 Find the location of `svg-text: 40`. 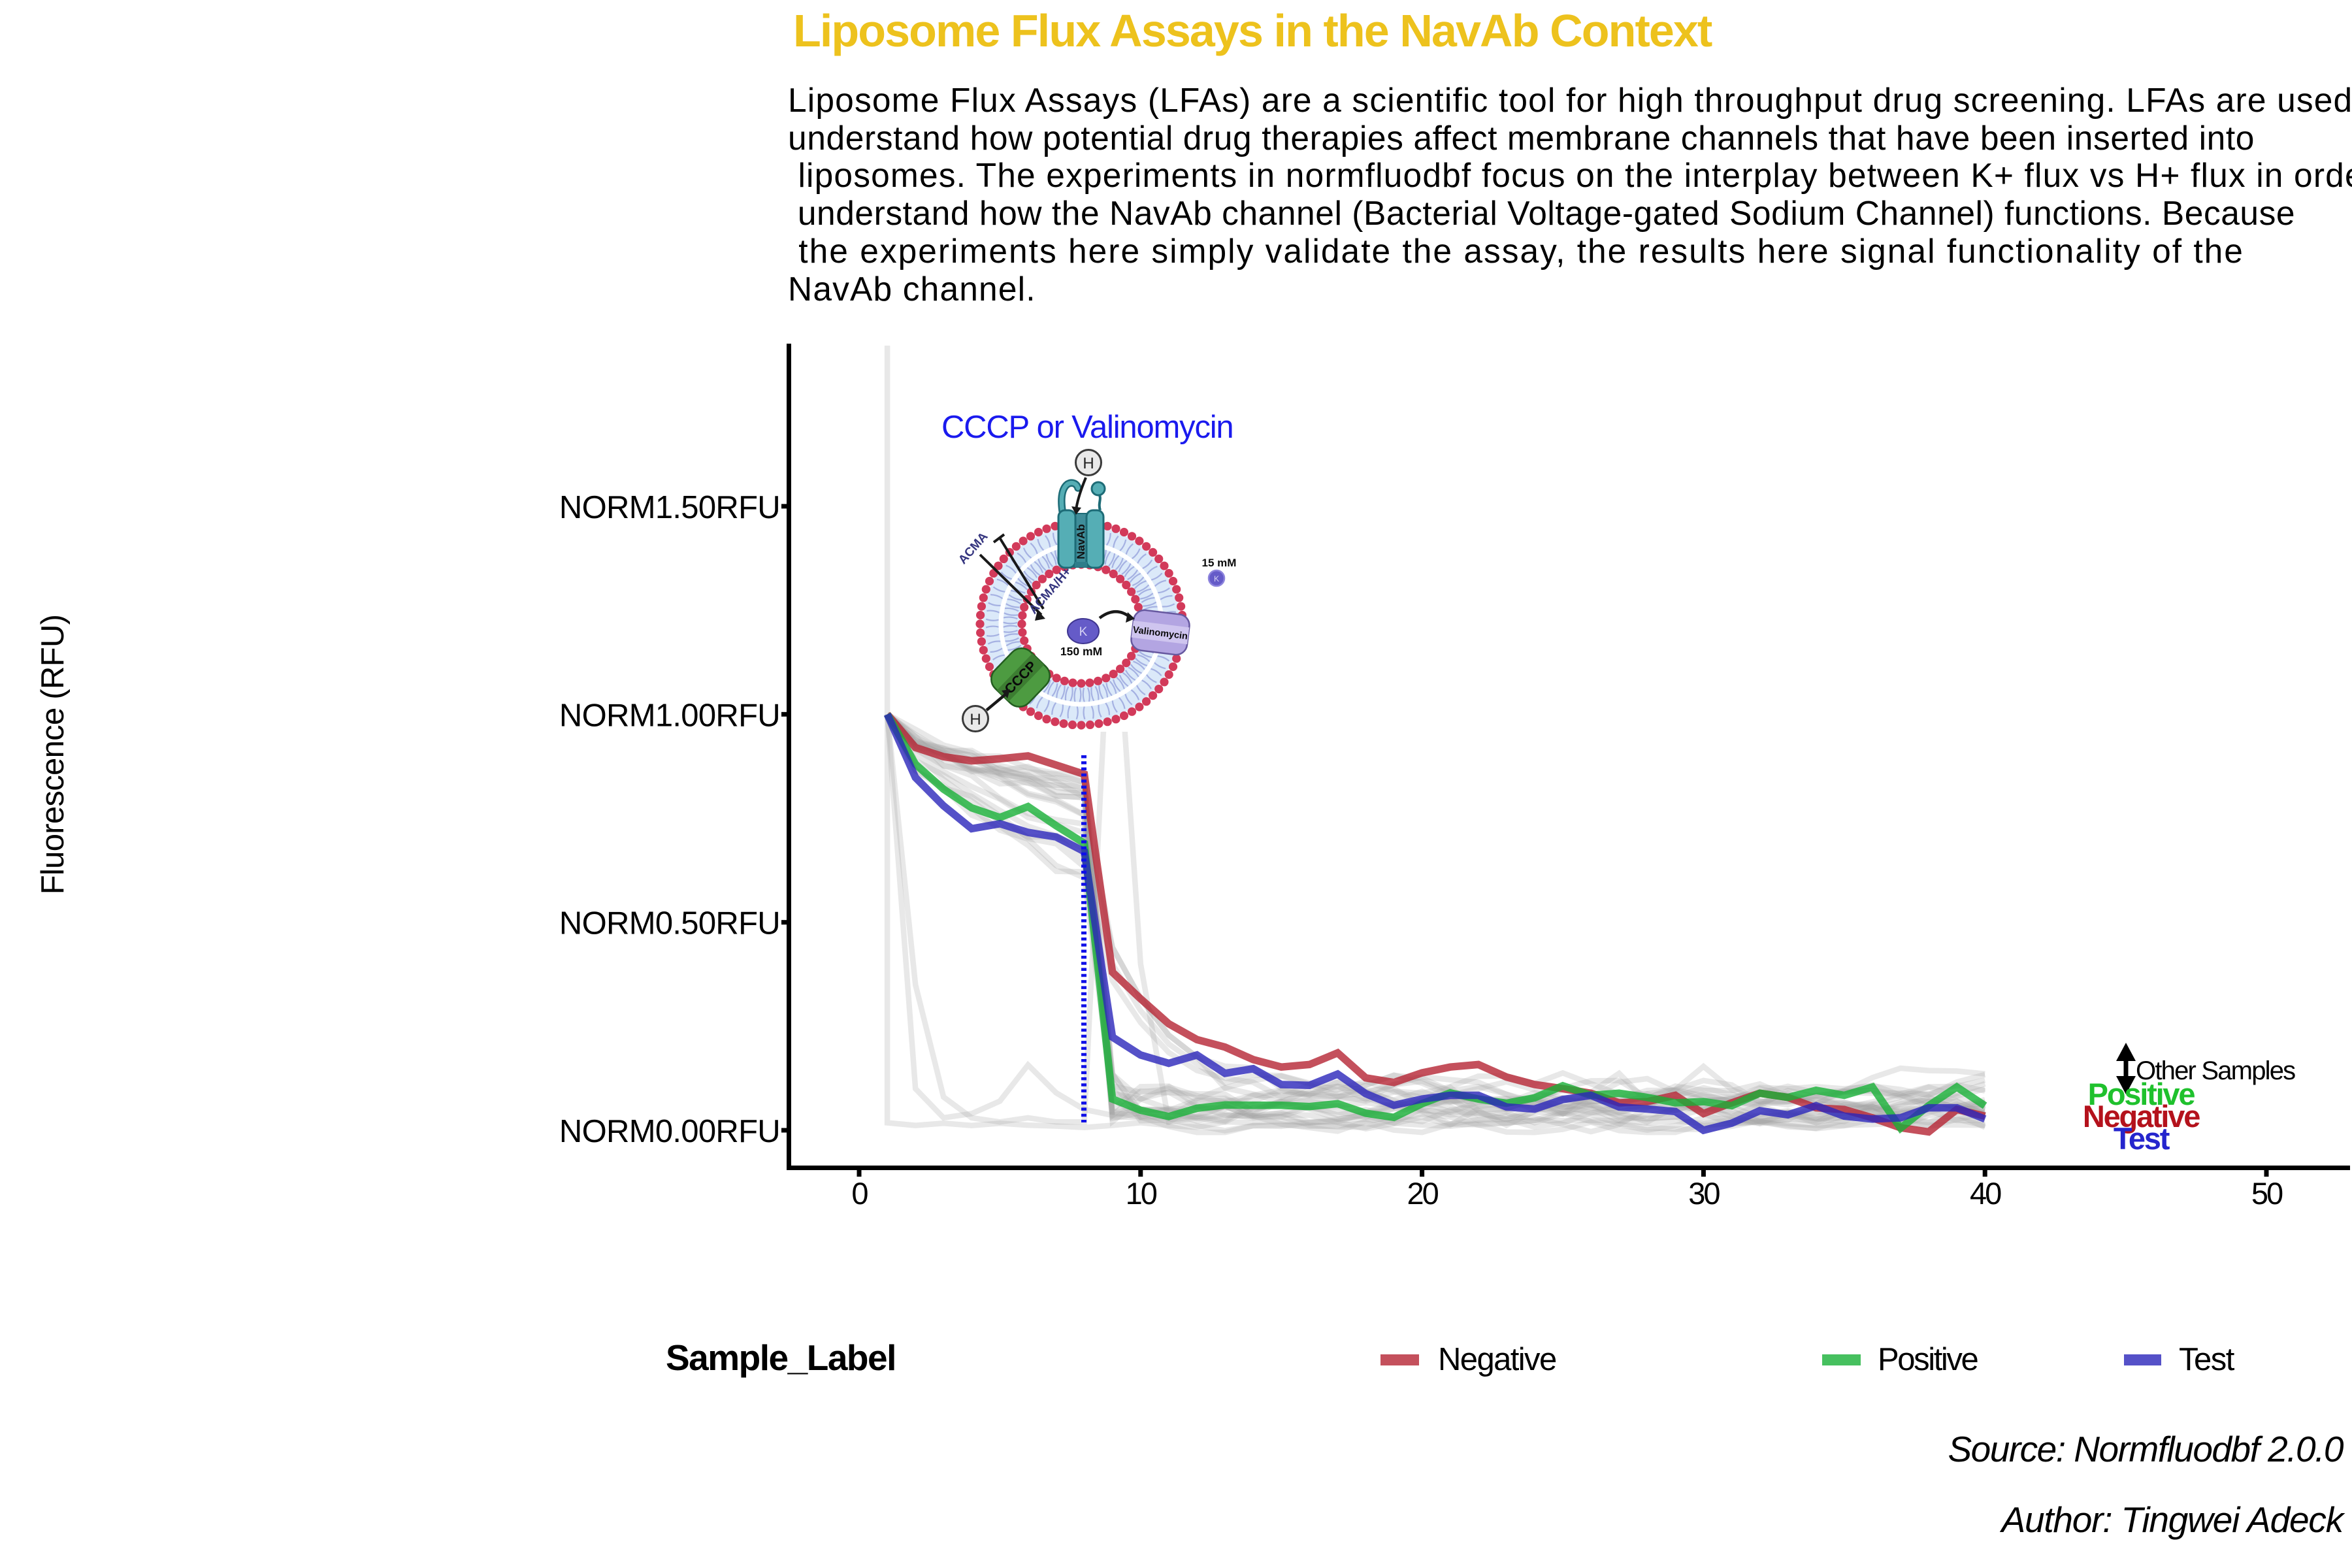

svg-text: 40 is located at coordinates (1985, 1193).